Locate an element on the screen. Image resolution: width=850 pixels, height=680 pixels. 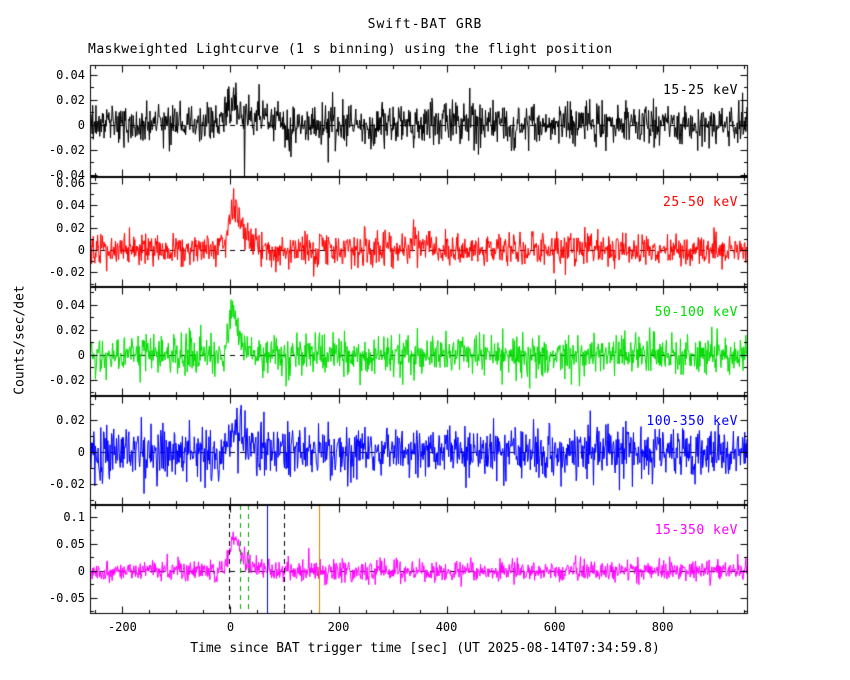
energy-band-label: 15-25 keV is located at coordinates (700, 90).